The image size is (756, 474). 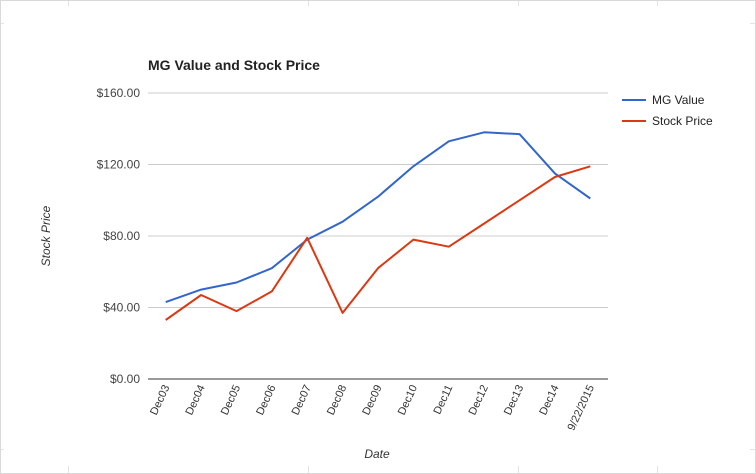 What do you see at coordinates (231, 400) in the screenshot?
I see `x-tick-label: Dec05` at bounding box center [231, 400].